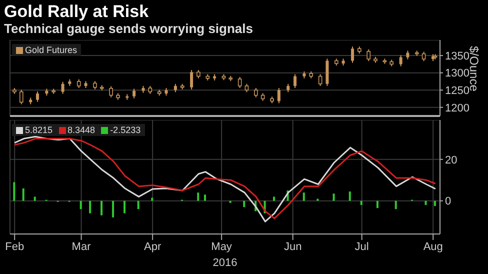 This screenshot has height=274, width=488. What do you see at coordinates (128, 28) in the screenshot?
I see `chart-subtitle: Technical gauge sends worrying signals` at bounding box center [128, 28].